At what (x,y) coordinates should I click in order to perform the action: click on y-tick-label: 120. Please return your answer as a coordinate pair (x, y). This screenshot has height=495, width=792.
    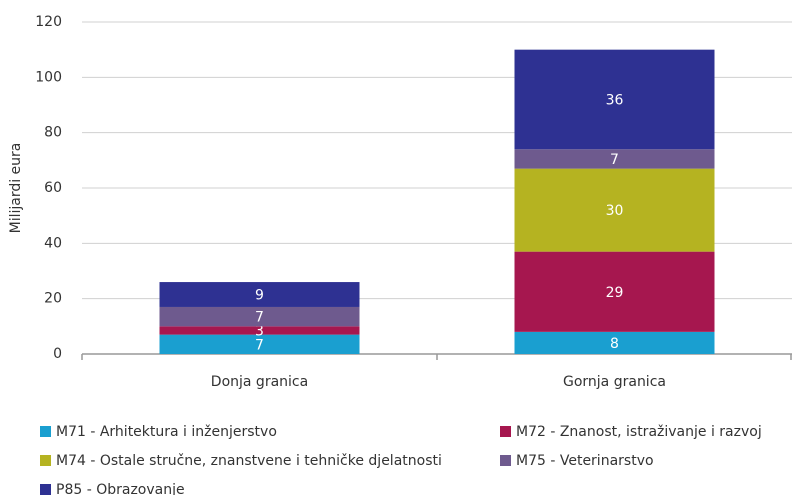
    Looking at the image, I should click on (48, 22).